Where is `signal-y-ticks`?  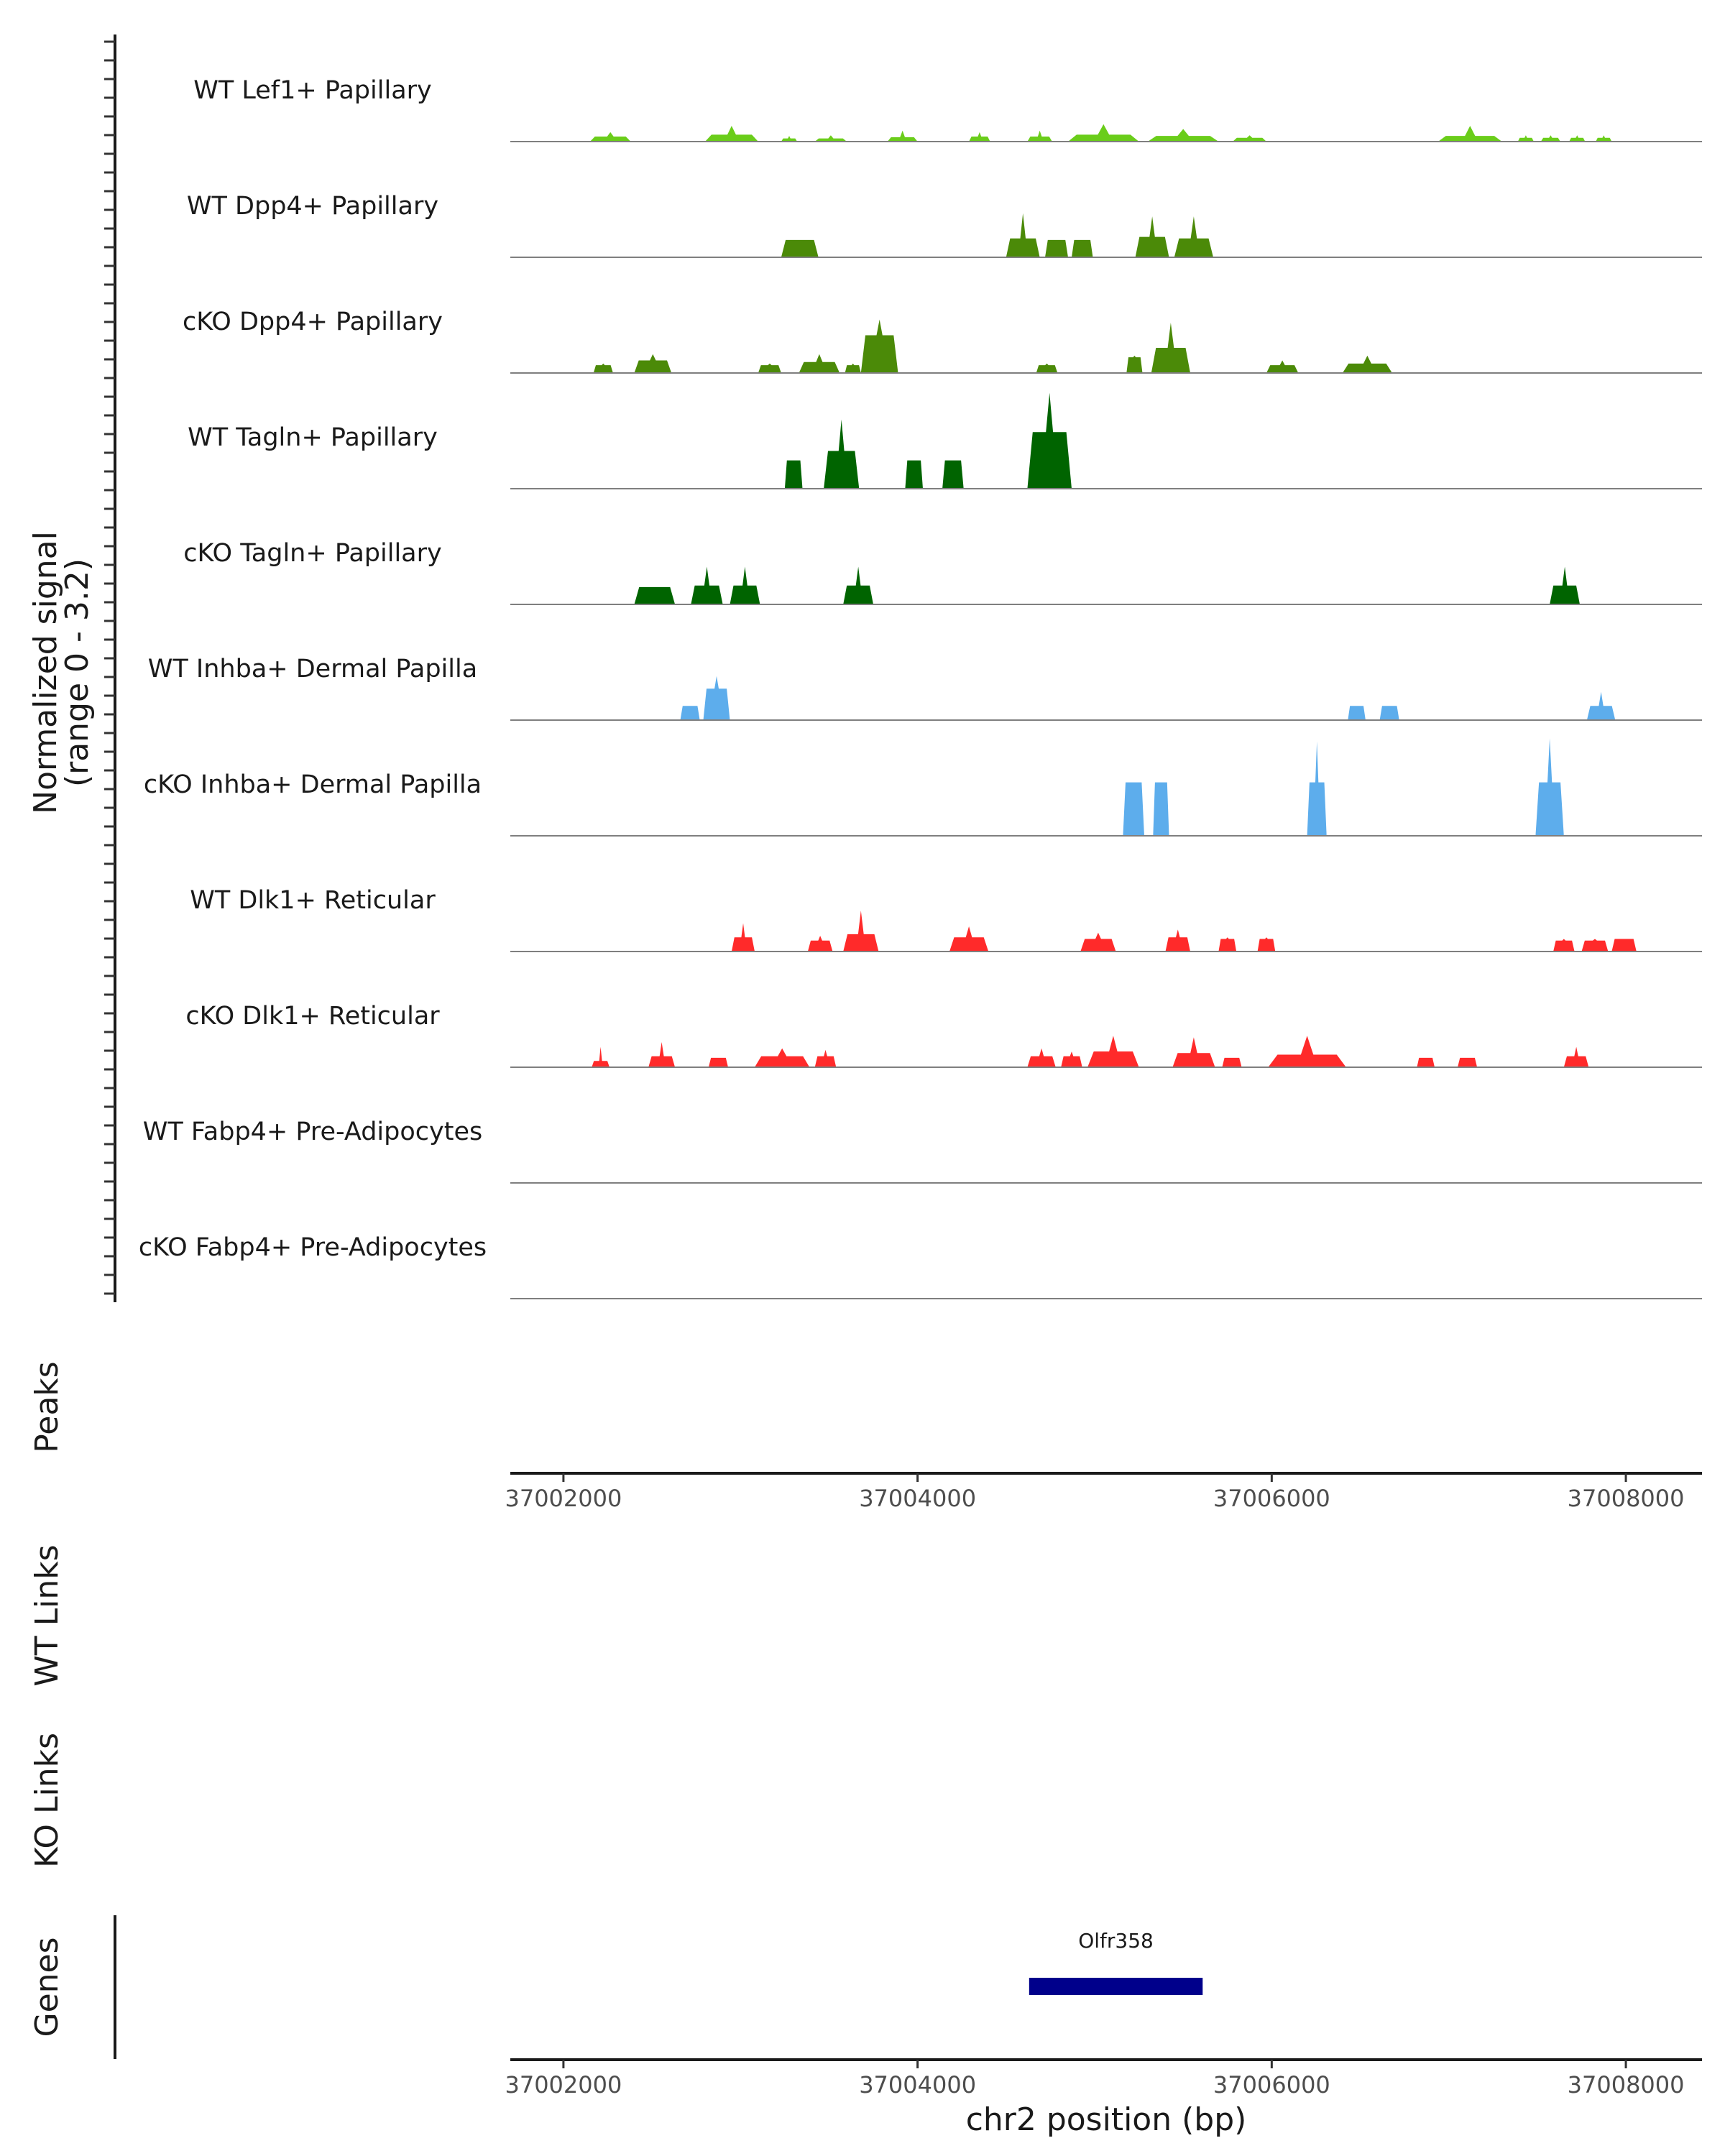 signal-y-ticks is located at coordinates (109, 668).